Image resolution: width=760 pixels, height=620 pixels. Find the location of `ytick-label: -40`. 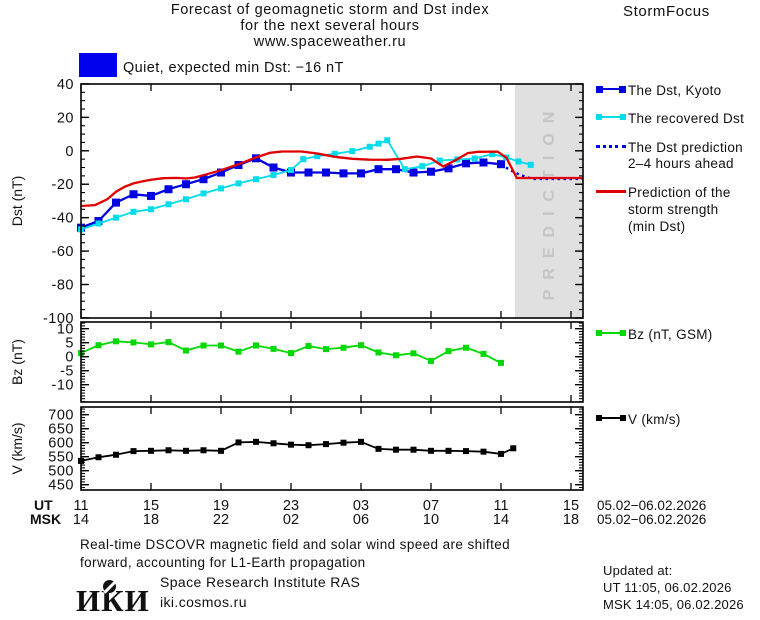

ytick-label: -40 is located at coordinates (63, 219).